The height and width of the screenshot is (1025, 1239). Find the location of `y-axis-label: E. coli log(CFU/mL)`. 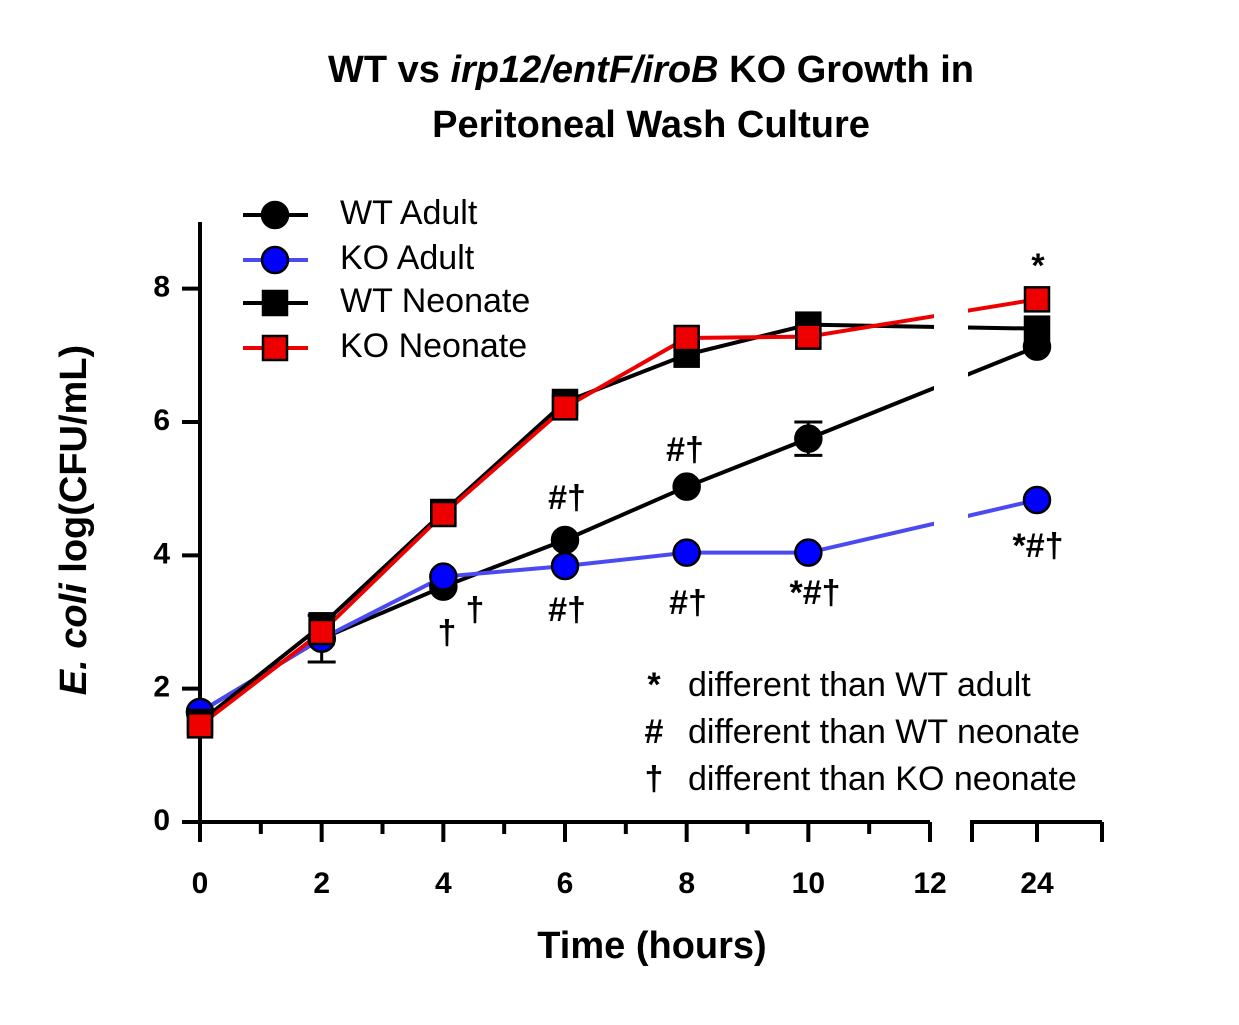

y-axis-label: E. coli log(CFU/mL) is located at coordinates (74, 520).